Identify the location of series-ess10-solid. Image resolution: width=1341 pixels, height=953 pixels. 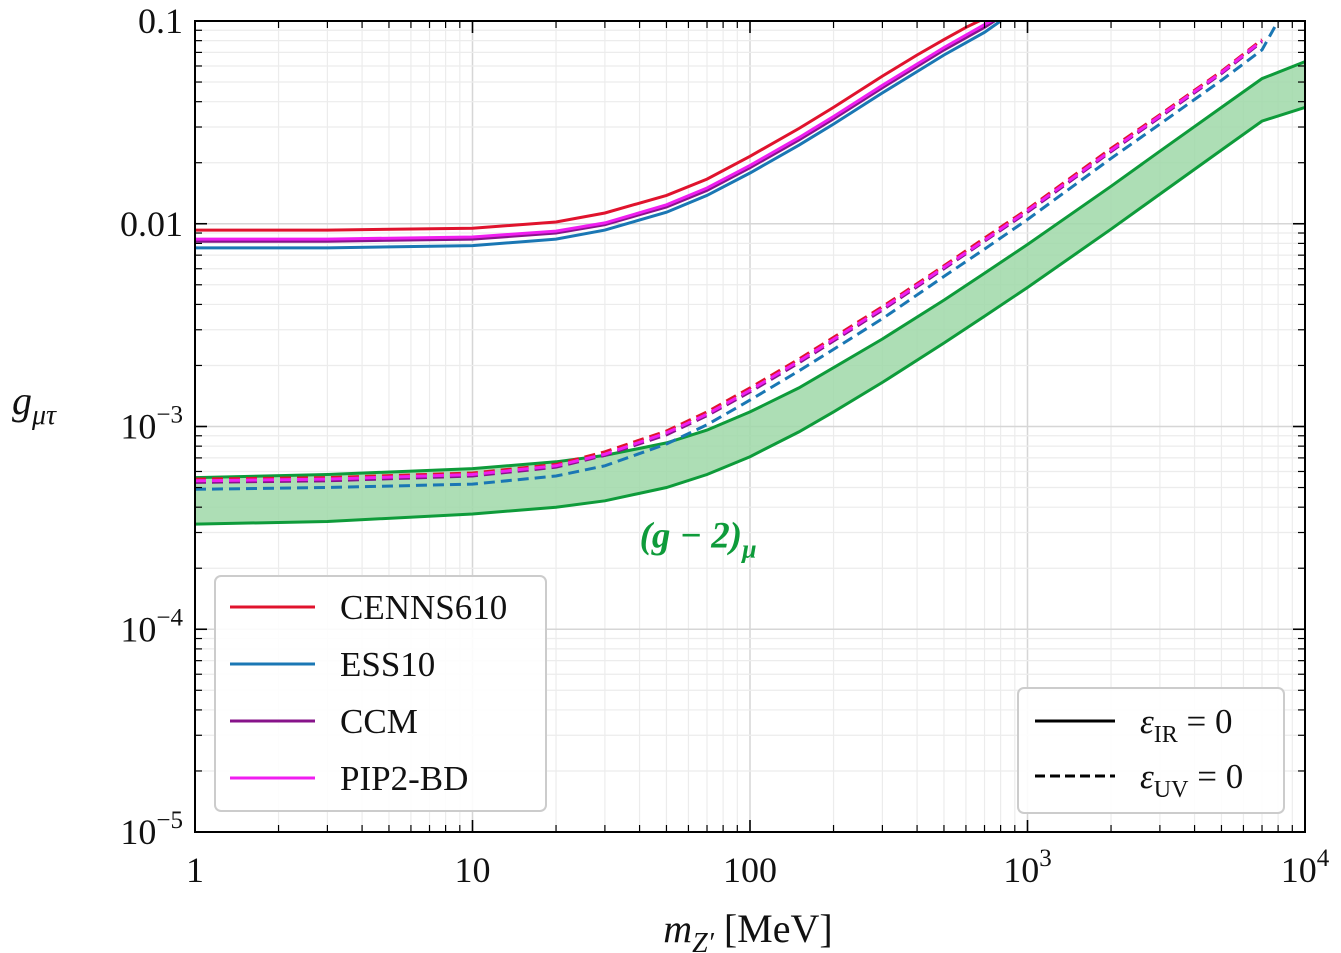
(598, 135).